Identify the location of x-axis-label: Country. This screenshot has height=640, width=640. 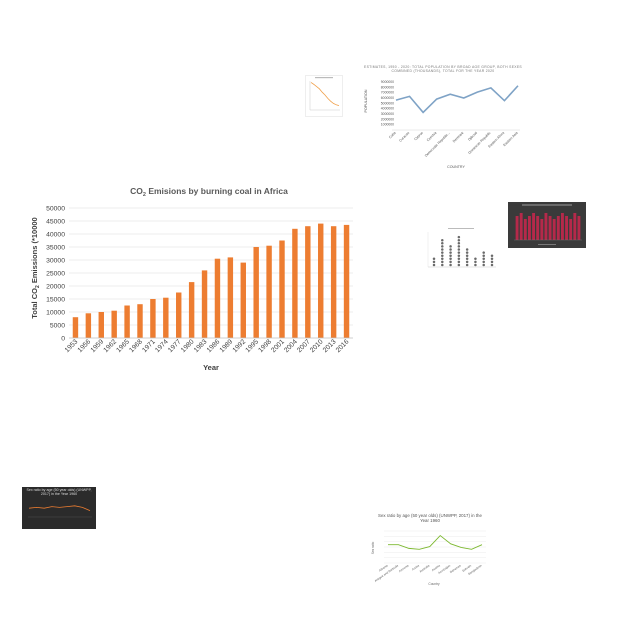
(434, 584).